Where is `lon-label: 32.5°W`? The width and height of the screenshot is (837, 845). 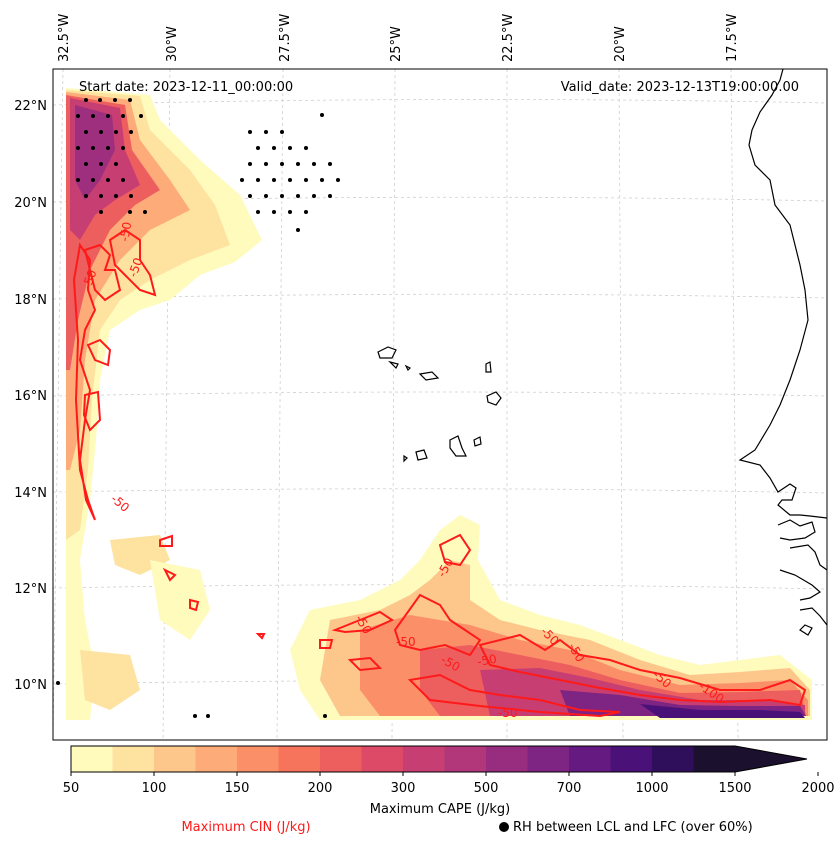
lon-label: 32.5°W is located at coordinates (64, 38).